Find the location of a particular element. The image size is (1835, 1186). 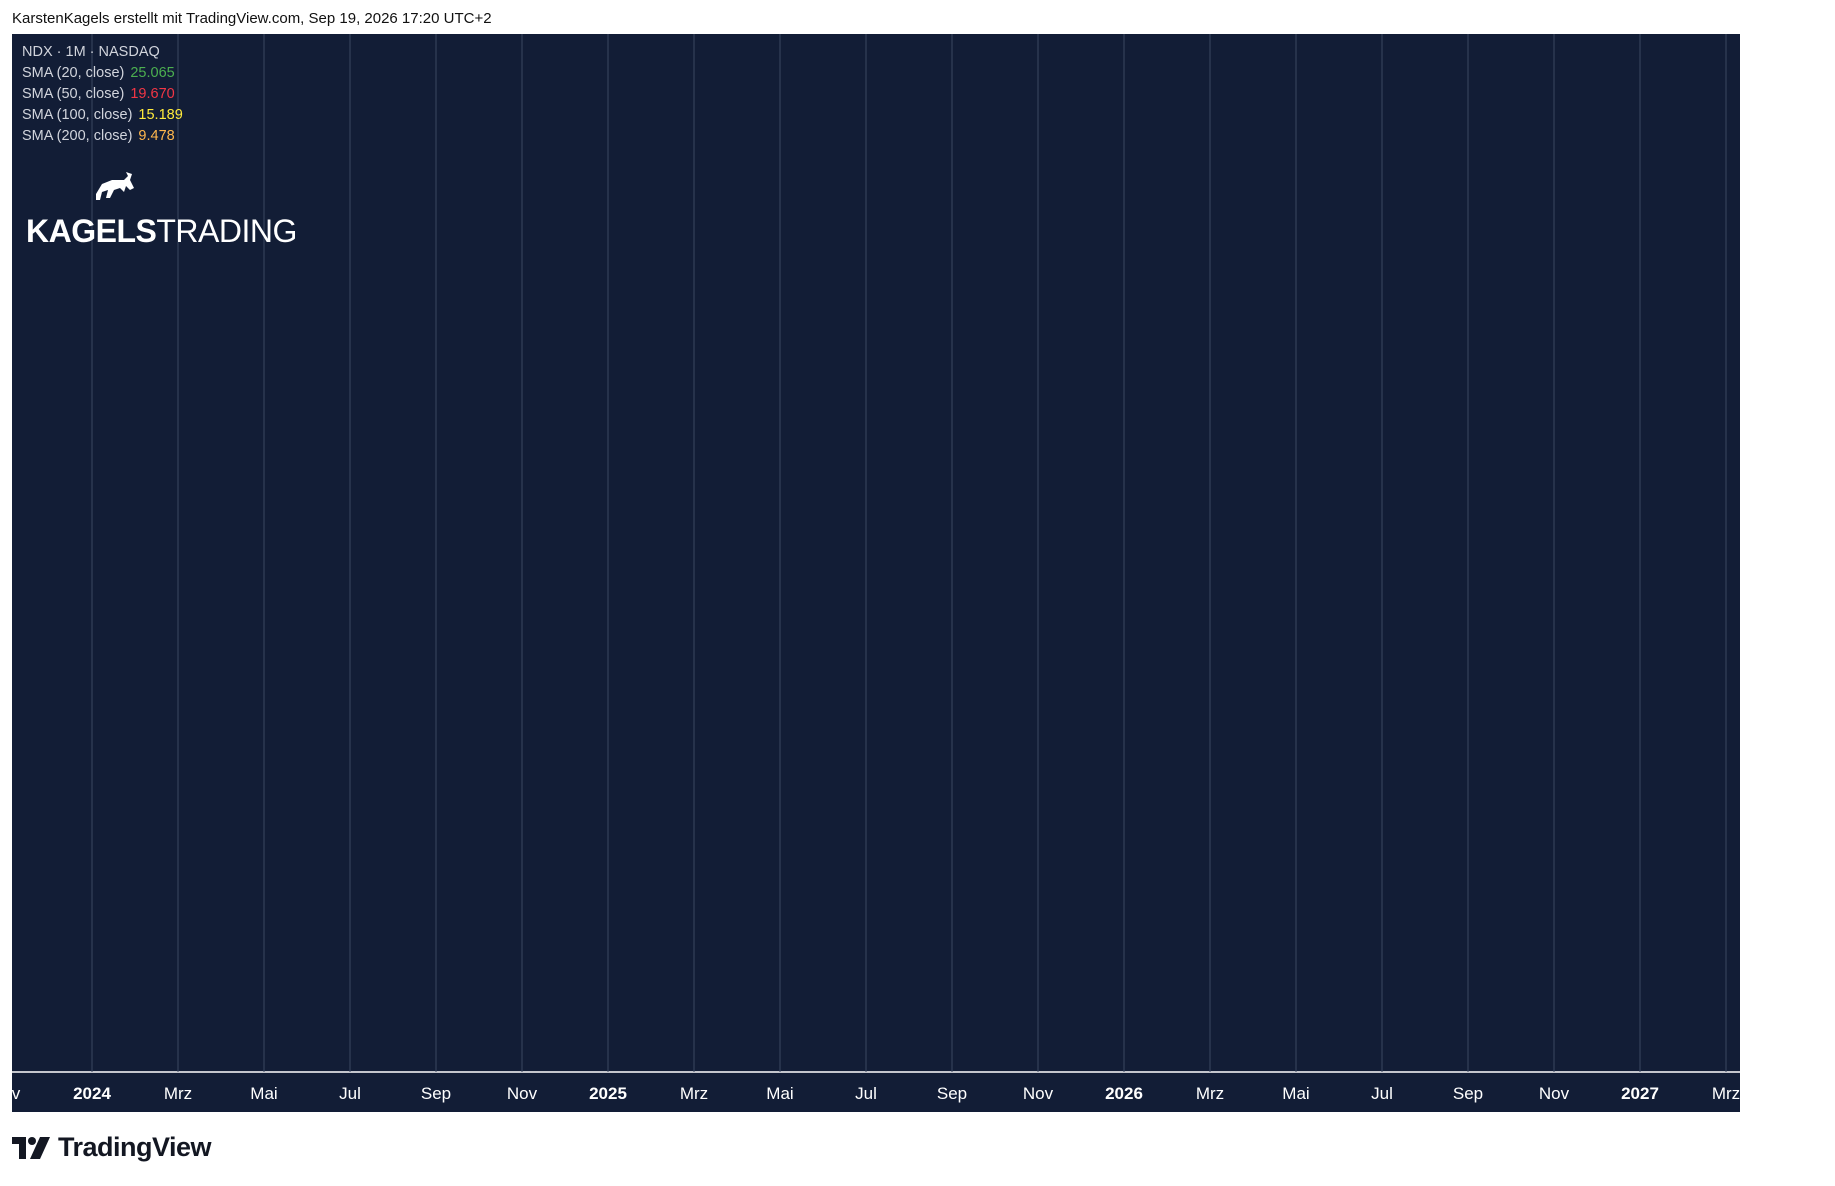

tradingview-wordmark: TradingView is located at coordinates (135, 1147).